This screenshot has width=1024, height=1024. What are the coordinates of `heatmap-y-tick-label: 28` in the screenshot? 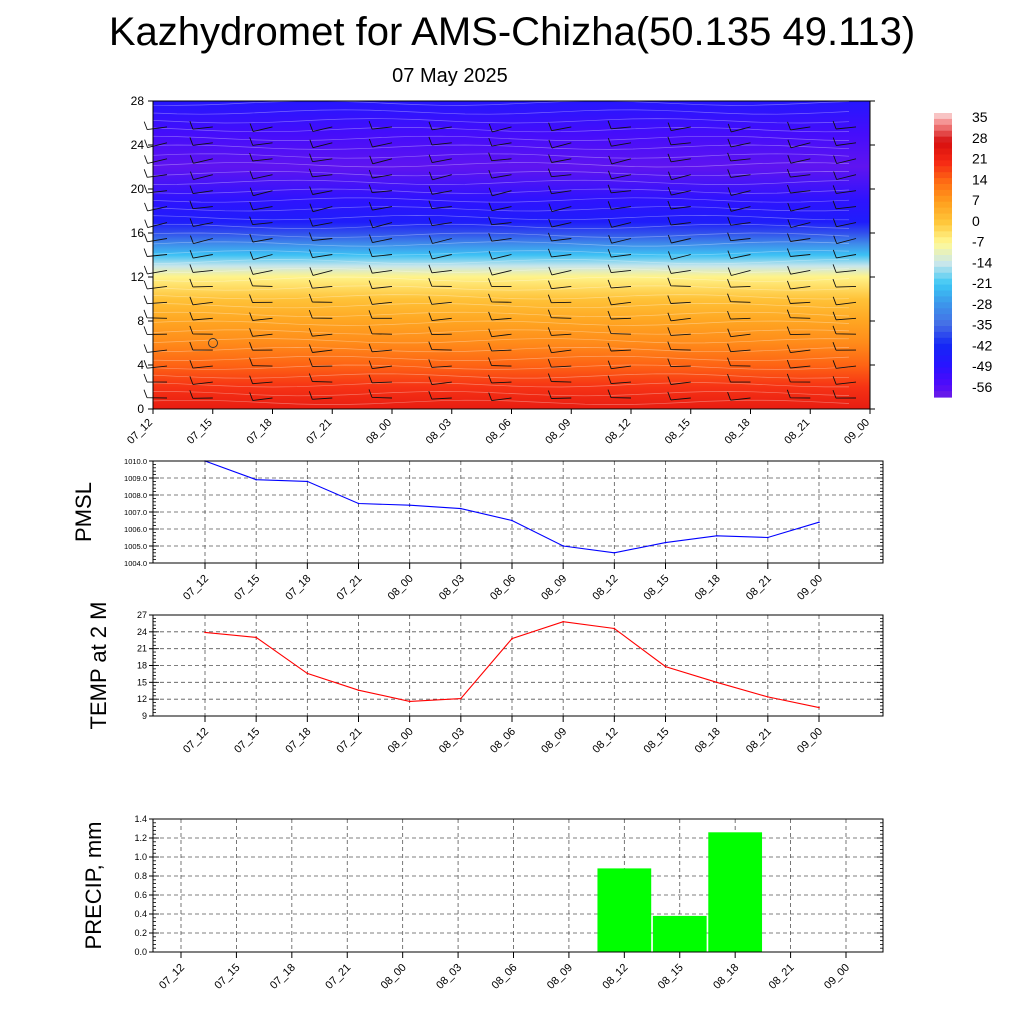 It's located at (138, 101).